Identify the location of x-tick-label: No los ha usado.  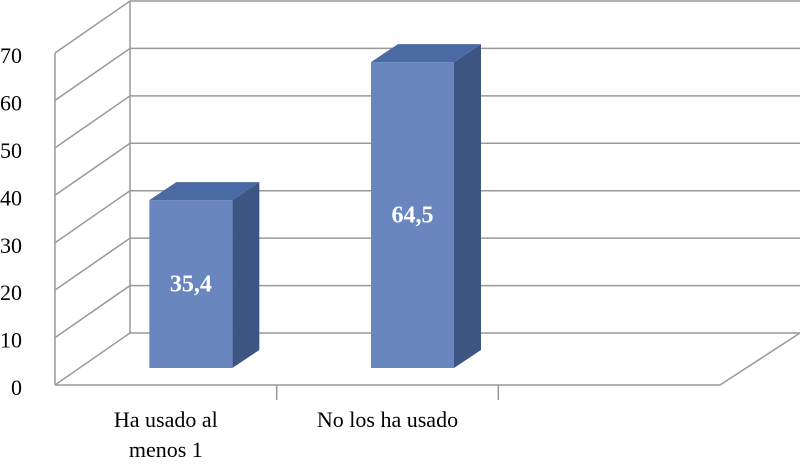
(387, 419).